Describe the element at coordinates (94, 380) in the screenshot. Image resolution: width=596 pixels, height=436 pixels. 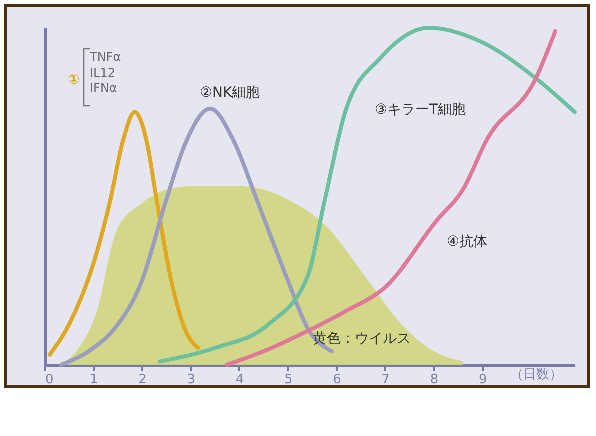
I see `x-tick-label: 1` at that location.